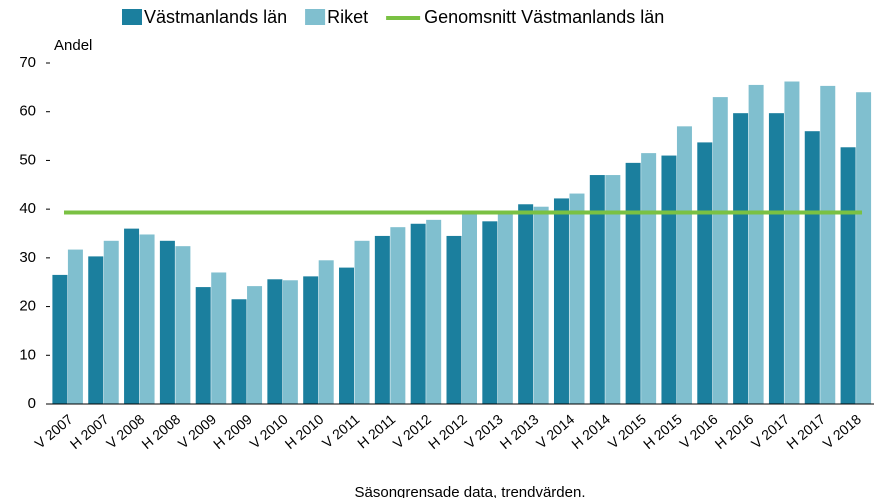 This screenshot has height=498, width=874. Describe the element at coordinates (54, 431) in the screenshot. I see `x-tick-label: V 2007` at that location.